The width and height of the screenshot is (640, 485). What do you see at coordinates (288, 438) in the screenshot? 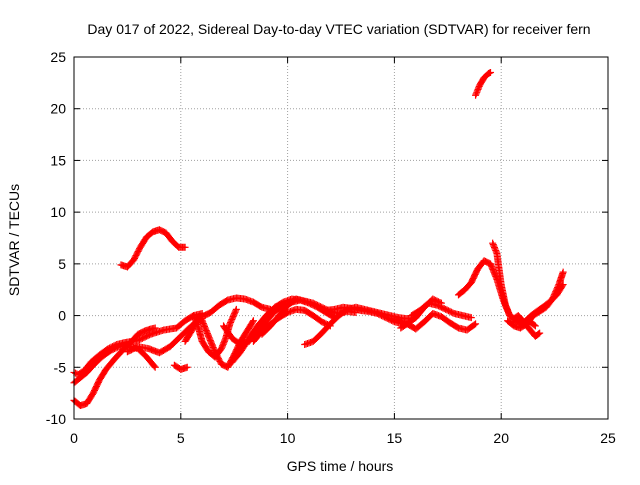
I see `x-tick-label: 10` at bounding box center [288, 438].